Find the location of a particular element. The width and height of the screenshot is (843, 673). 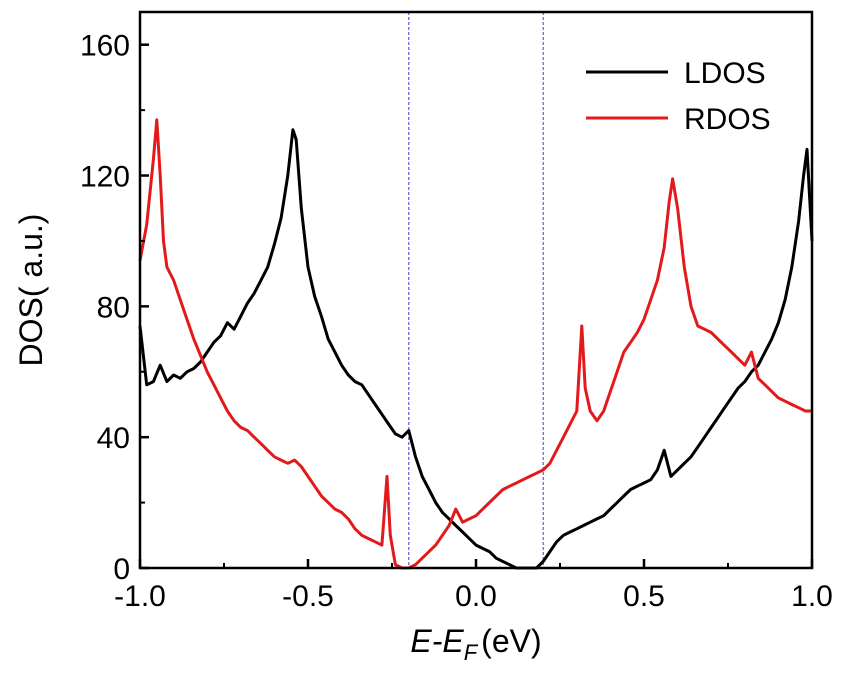

x-tick-label: 0.5 is located at coordinates (644, 596).